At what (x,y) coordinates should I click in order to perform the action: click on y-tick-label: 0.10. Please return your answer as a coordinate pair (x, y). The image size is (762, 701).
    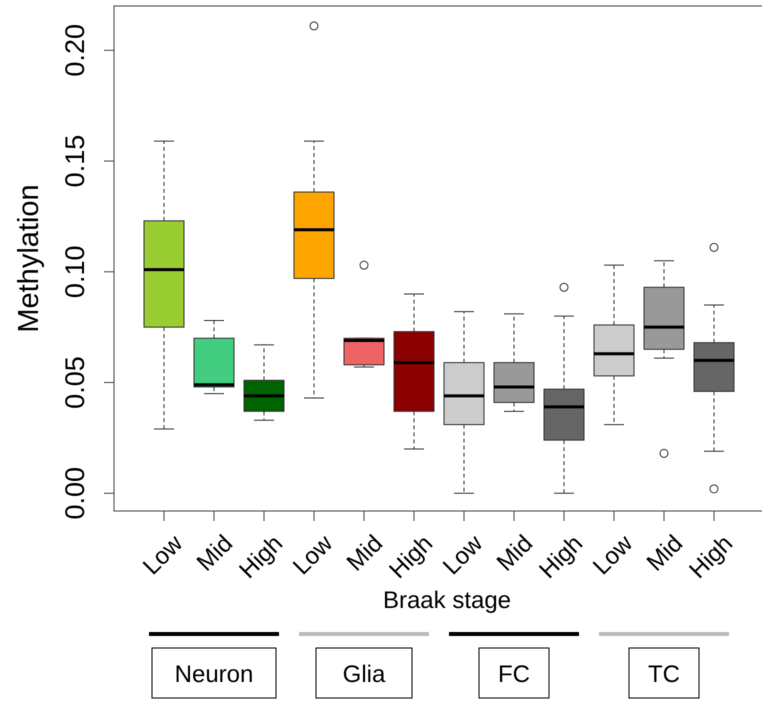
    Looking at the image, I should click on (75, 272).